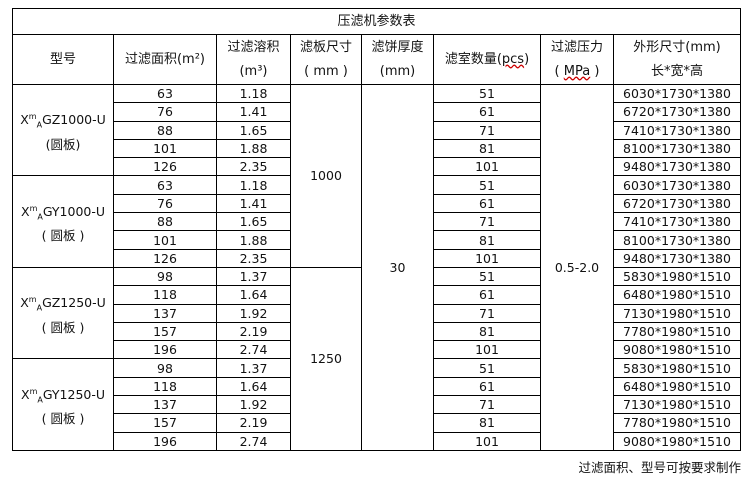 The width and height of the screenshot is (751, 484). Describe the element at coordinates (577, 59) in the screenshot. I see `header-pressure: 过滤压力 ( MPa )` at that location.